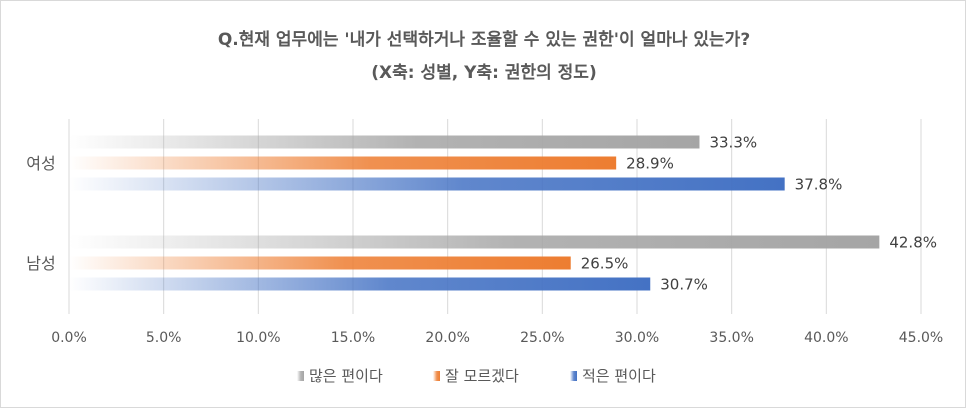 This screenshot has width=966, height=409. I want to click on x-tick-label: 35.0%, so click(731, 338).